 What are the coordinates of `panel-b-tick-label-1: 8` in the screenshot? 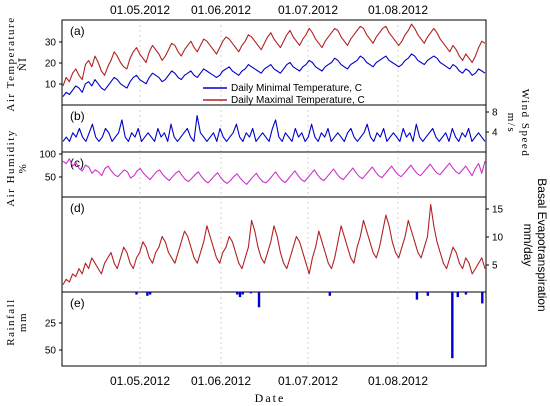 It's located at (495, 113).